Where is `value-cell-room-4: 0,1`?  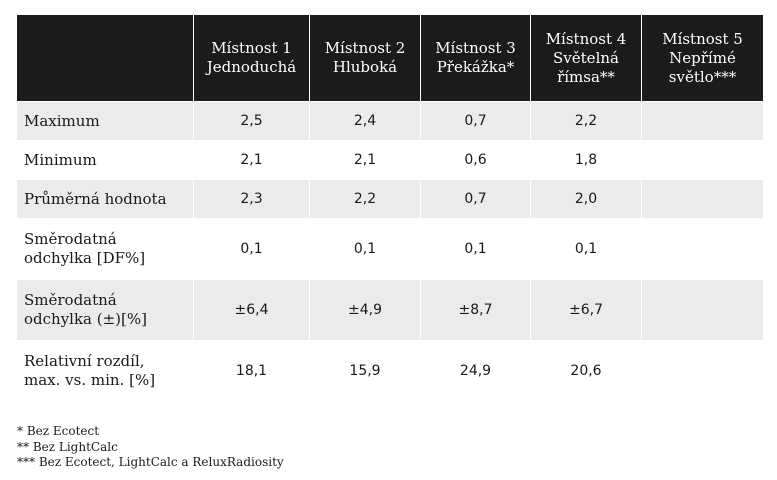
value-cell-room-4: 0,1 is located at coordinates (586, 248).